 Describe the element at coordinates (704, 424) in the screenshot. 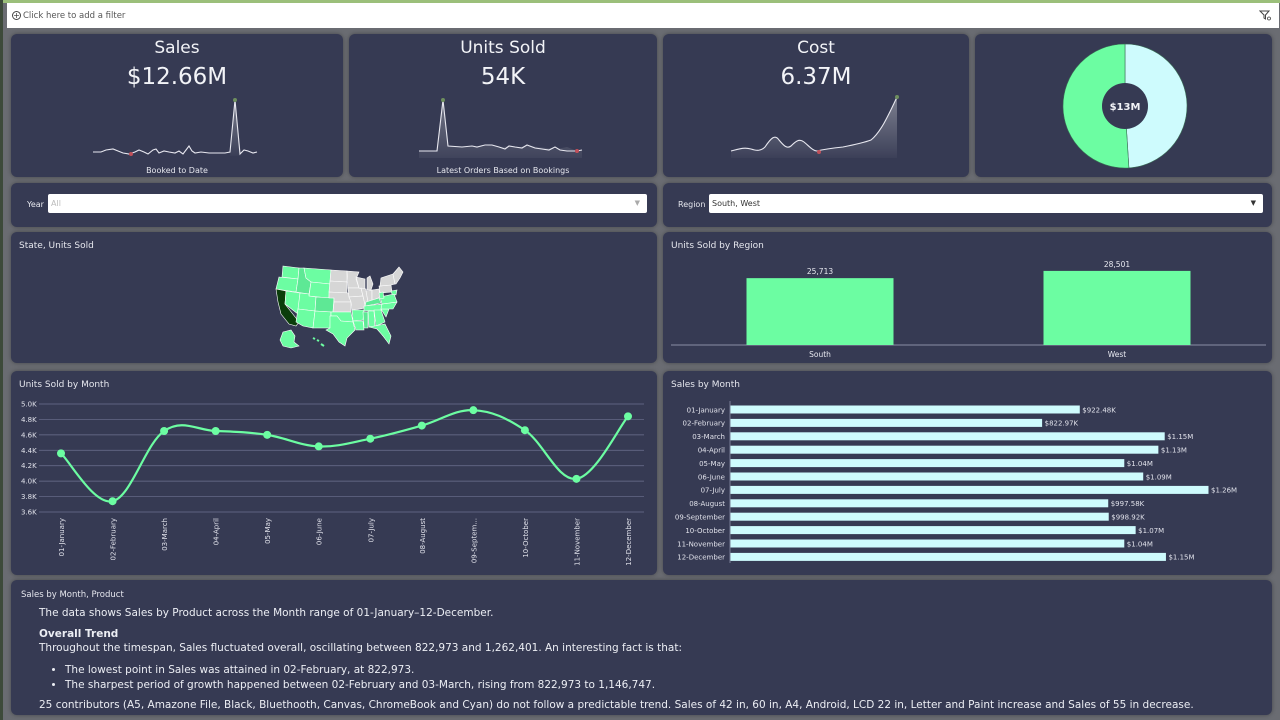

I see `hbar-category-label: 02-February` at that location.